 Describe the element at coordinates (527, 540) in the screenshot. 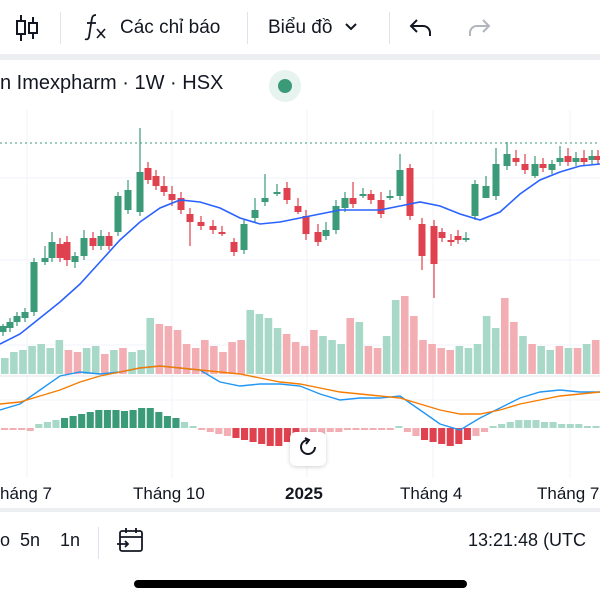

I see `clock-timezone: 13:21:48 (UTC` at that location.